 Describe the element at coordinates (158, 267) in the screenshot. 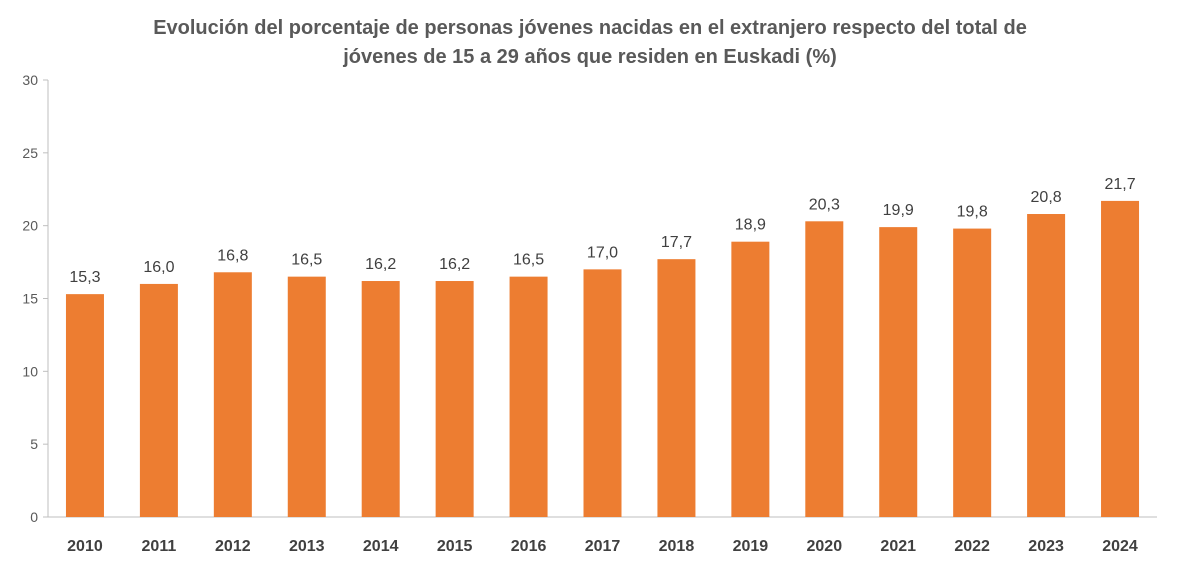

I see `data-label-2011: 16,0` at that location.